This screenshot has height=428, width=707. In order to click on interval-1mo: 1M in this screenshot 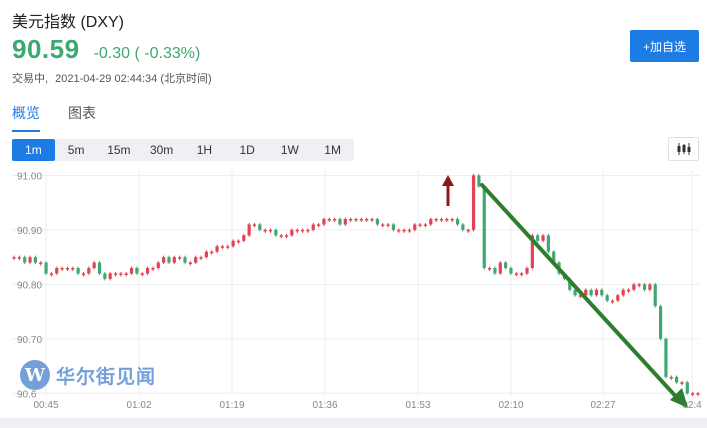, I will do `click(332, 150)`.